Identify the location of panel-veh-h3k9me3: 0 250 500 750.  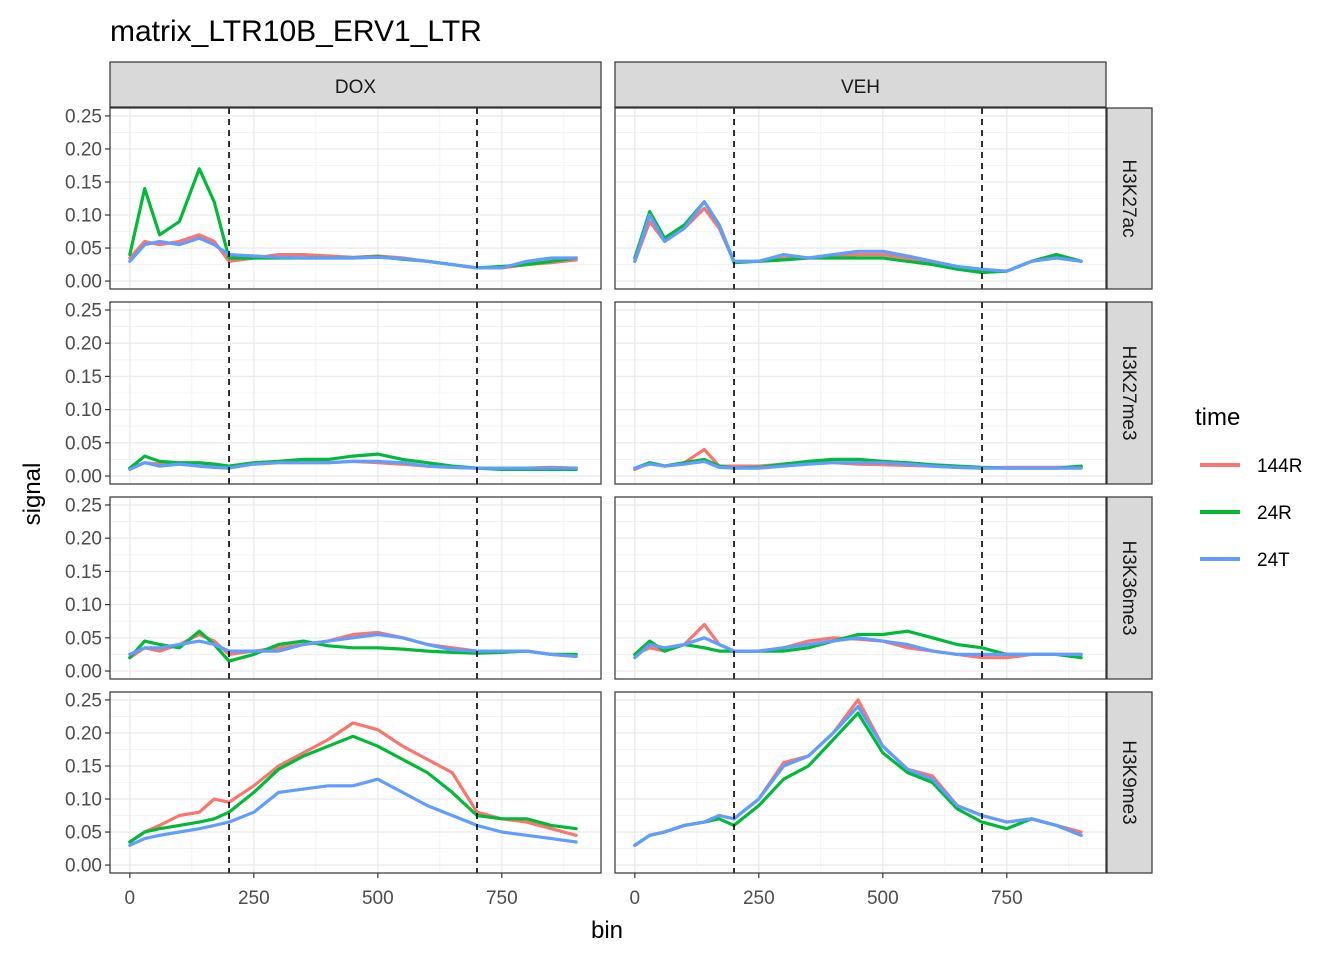
(860, 800).